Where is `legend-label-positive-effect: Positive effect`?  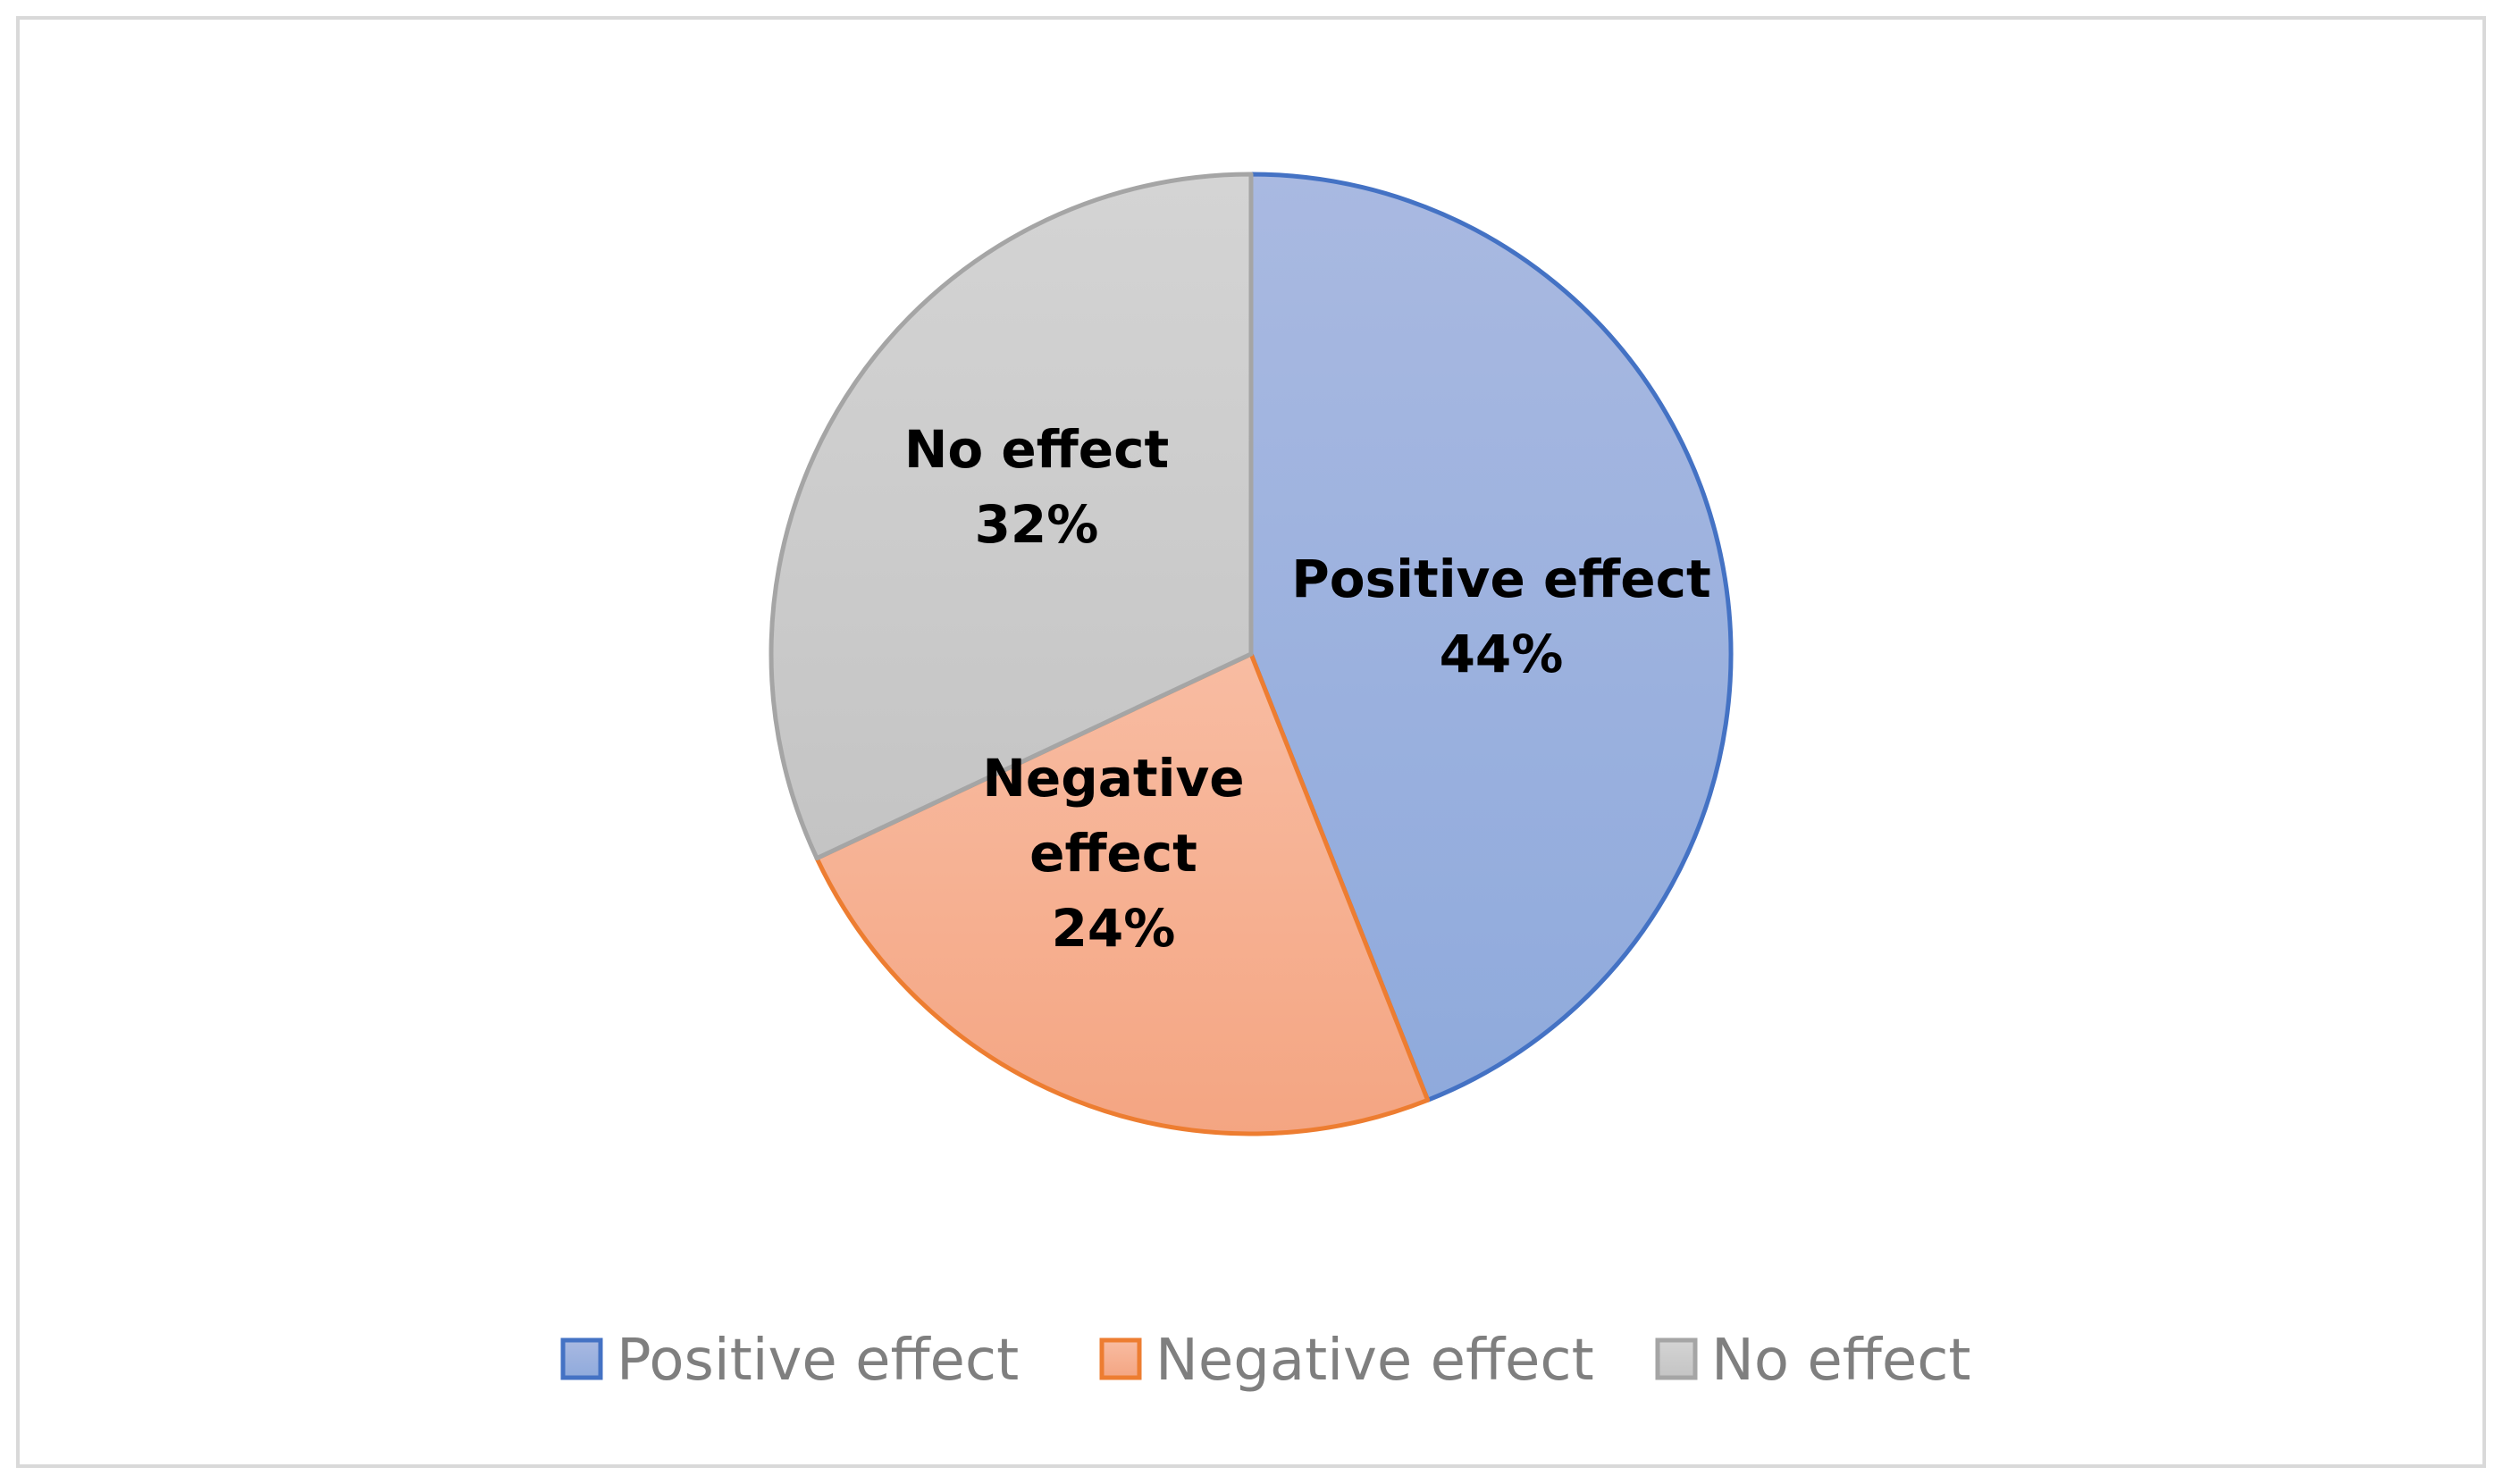 legend-label-positive-effect: Positive effect is located at coordinates (818, 1361).